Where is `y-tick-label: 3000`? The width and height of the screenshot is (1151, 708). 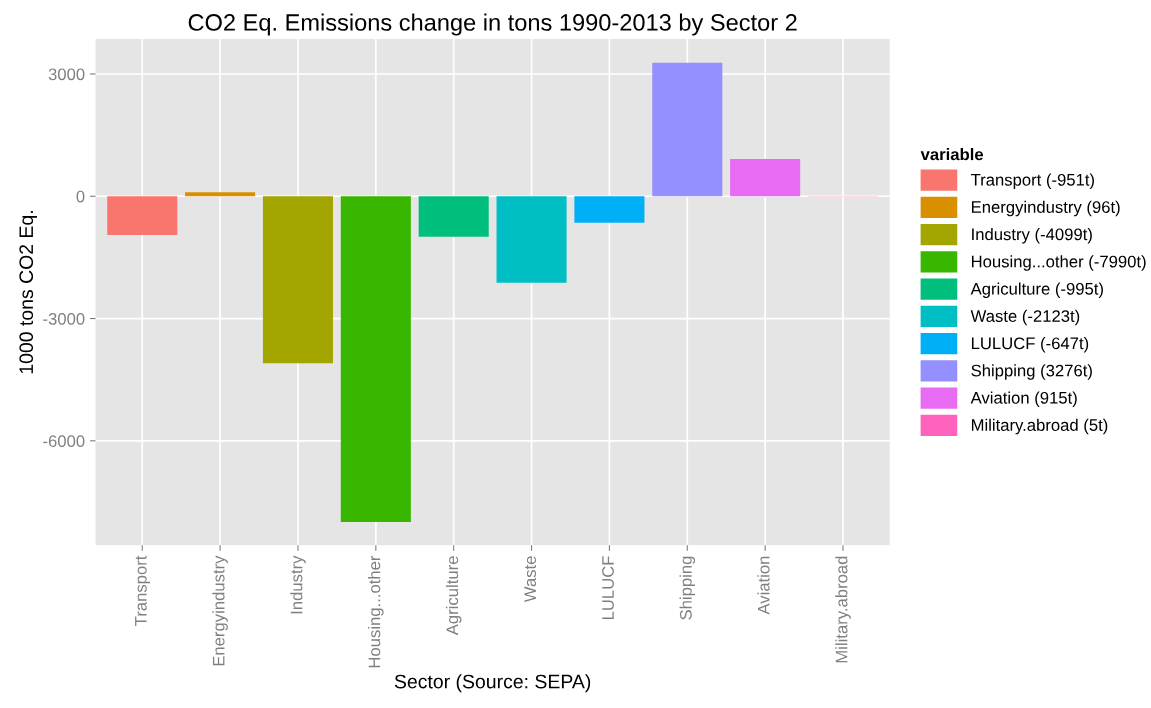 y-tick-label: 3000 is located at coordinates (66, 74).